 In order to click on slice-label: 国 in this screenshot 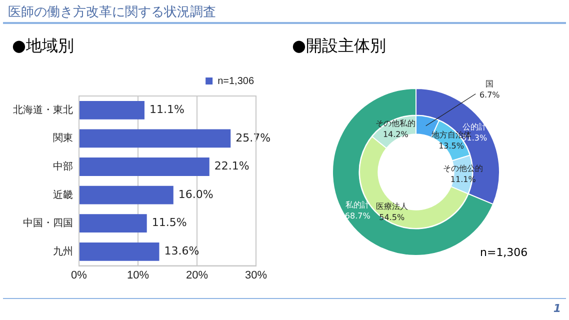, I will do `click(490, 83)`.